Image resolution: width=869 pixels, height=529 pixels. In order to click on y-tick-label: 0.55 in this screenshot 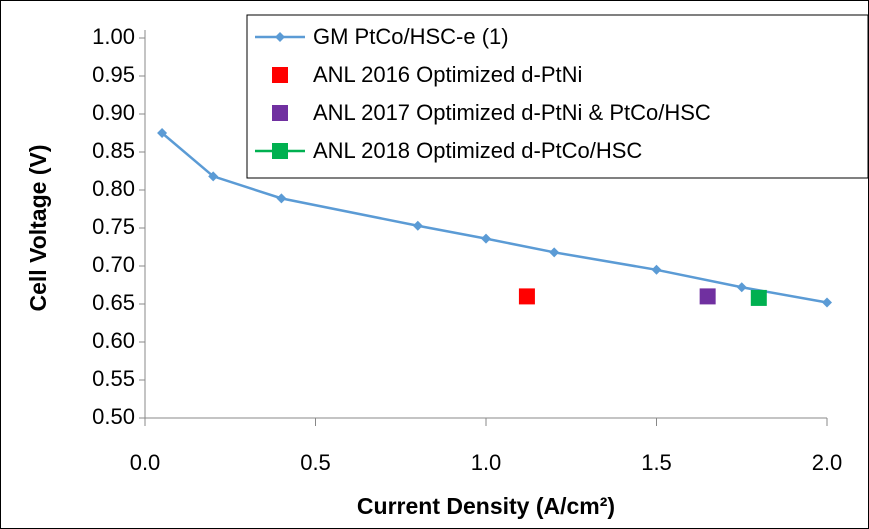, I will do `click(113, 378)`.